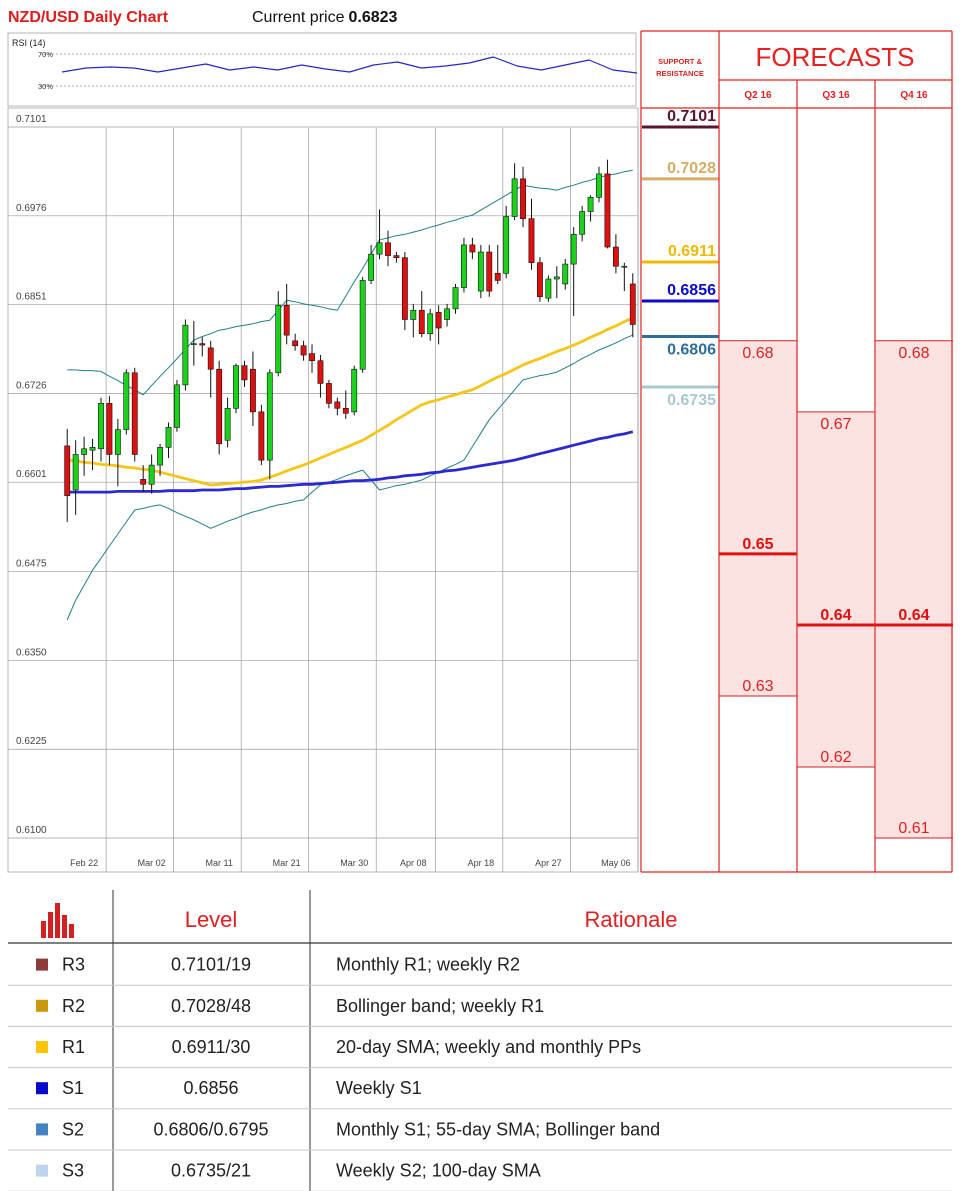 Image resolution: width=964 pixels, height=1191 pixels. I want to click on rsi-frame, so click(322, 69).